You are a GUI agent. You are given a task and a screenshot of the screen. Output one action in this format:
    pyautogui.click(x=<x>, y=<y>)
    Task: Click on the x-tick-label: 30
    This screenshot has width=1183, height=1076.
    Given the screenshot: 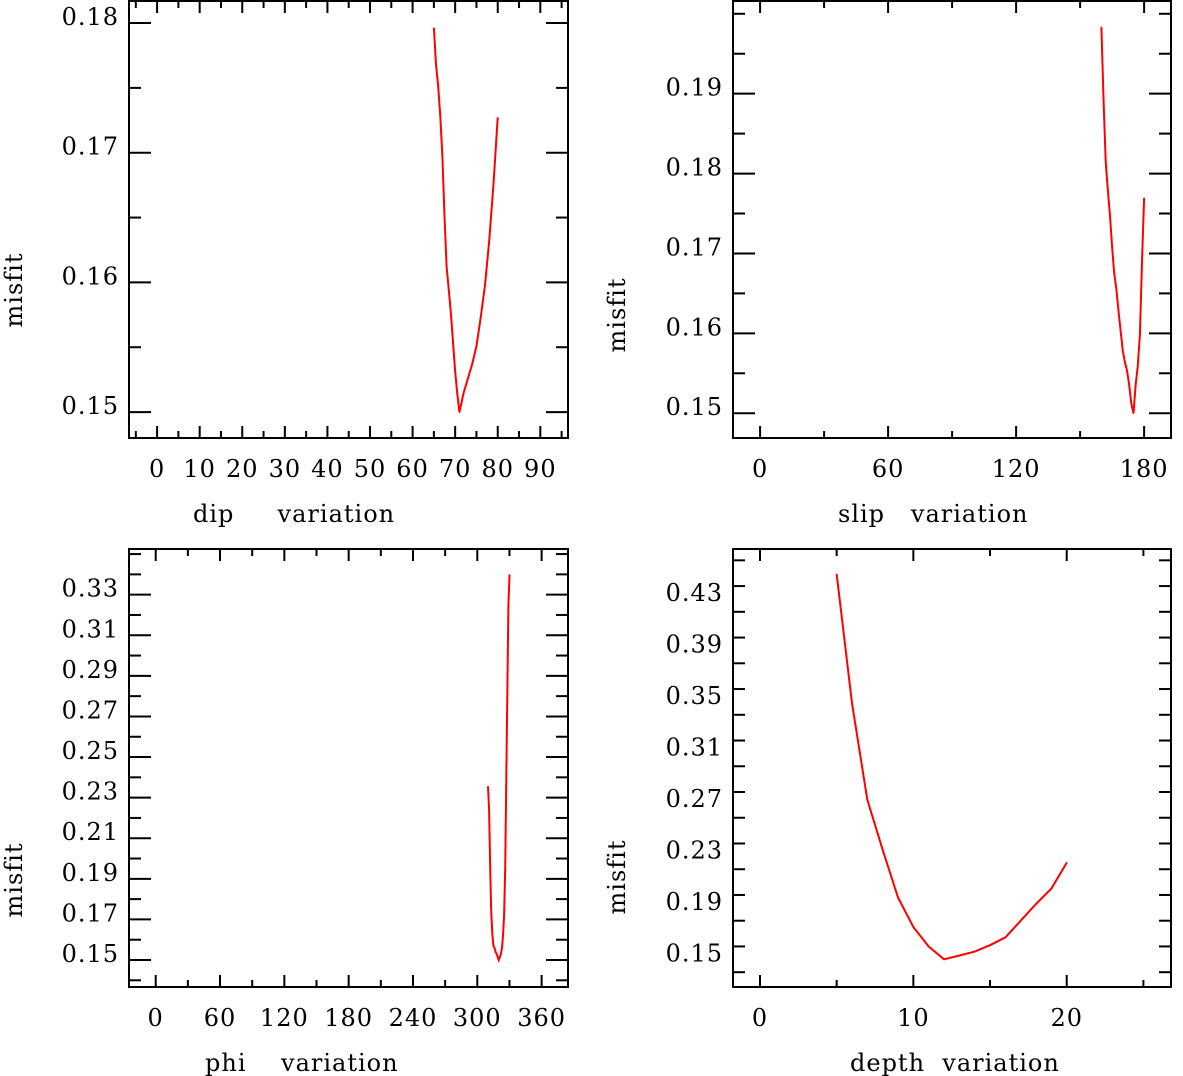 What is the action you would take?
    pyautogui.click(x=285, y=469)
    